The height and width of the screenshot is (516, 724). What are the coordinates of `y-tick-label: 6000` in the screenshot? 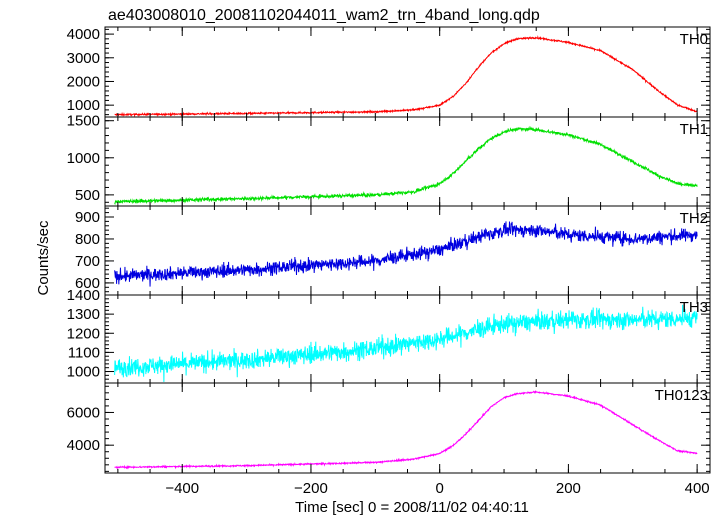 It's located at (83, 412).